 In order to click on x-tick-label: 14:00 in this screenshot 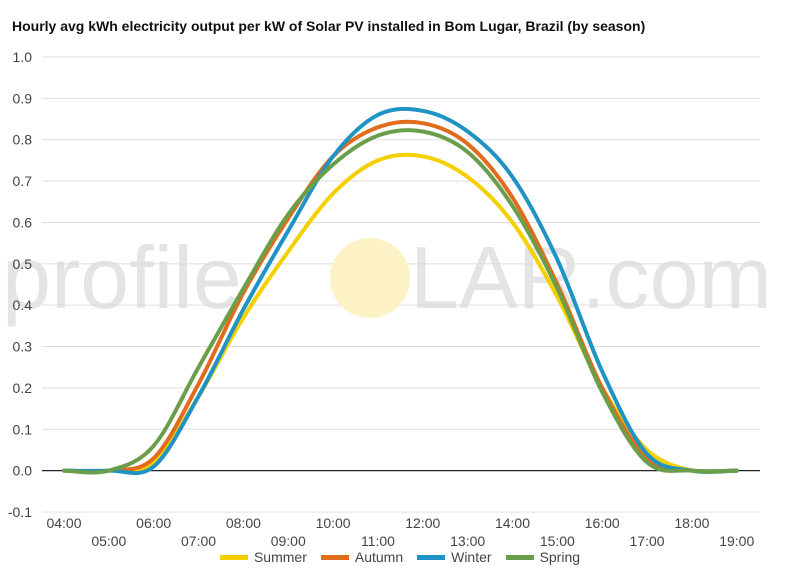, I will do `click(512, 523)`.